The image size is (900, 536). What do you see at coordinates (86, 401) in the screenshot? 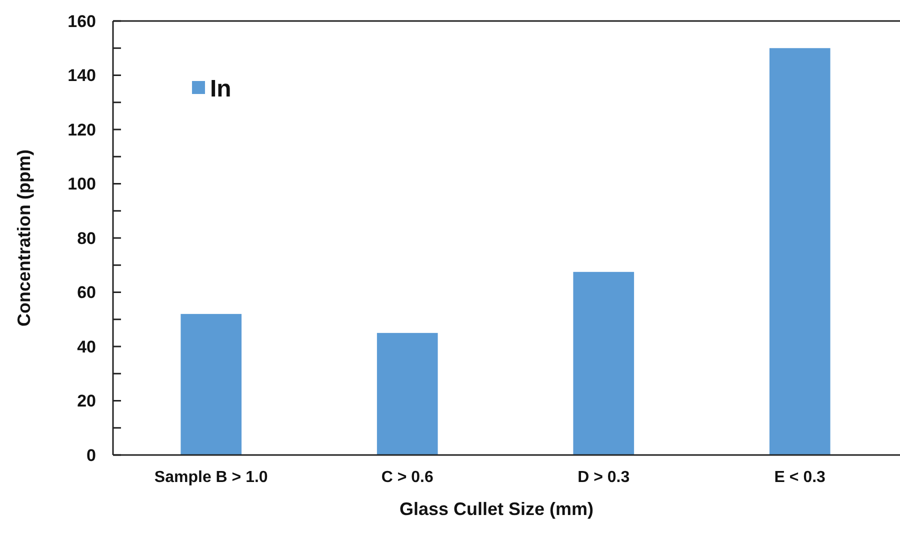
I see `y-tick-label: 20` at bounding box center [86, 401].